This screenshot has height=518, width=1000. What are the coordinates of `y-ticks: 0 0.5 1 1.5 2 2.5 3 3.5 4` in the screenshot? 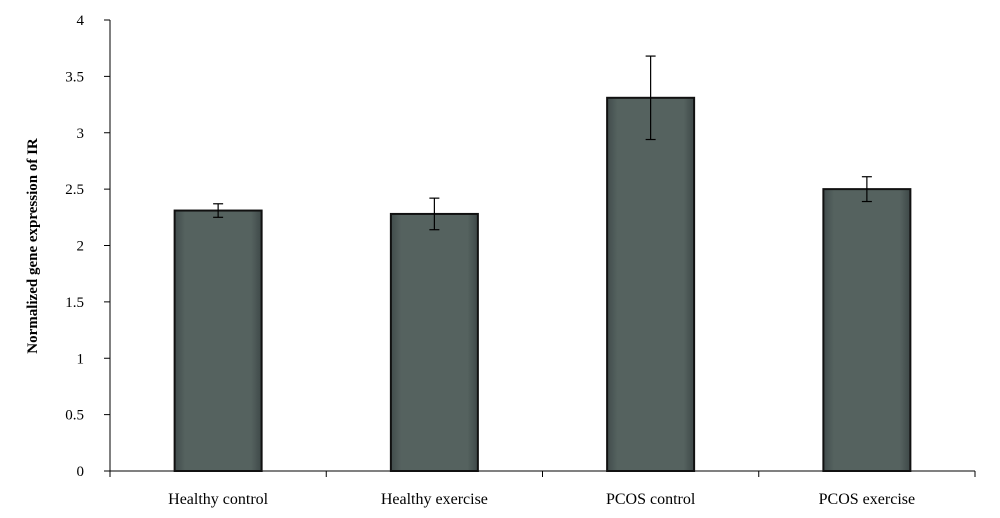 It's located at (87, 246).